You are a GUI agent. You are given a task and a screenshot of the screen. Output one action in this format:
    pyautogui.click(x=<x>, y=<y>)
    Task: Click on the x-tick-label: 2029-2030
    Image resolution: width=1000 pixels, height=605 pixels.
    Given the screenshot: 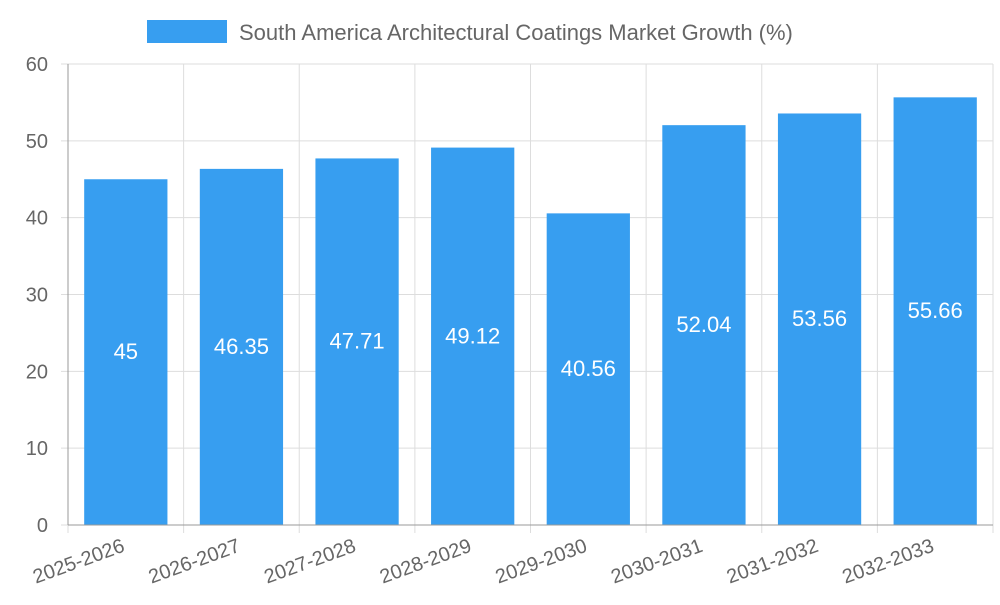 What is the action you would take?
    pyautogui.click(x=541, y=561)
    